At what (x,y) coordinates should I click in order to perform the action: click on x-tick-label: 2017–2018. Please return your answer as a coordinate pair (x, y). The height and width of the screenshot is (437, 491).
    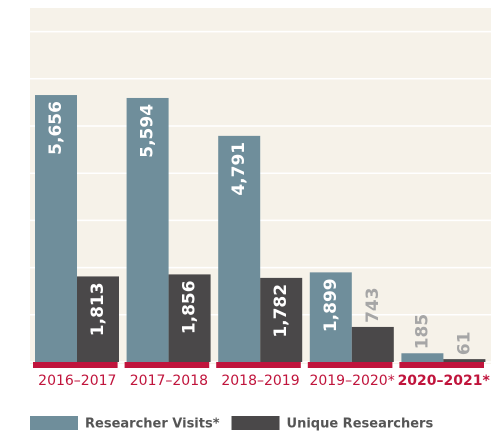
    Looking at the image, I should click on (169, 381).